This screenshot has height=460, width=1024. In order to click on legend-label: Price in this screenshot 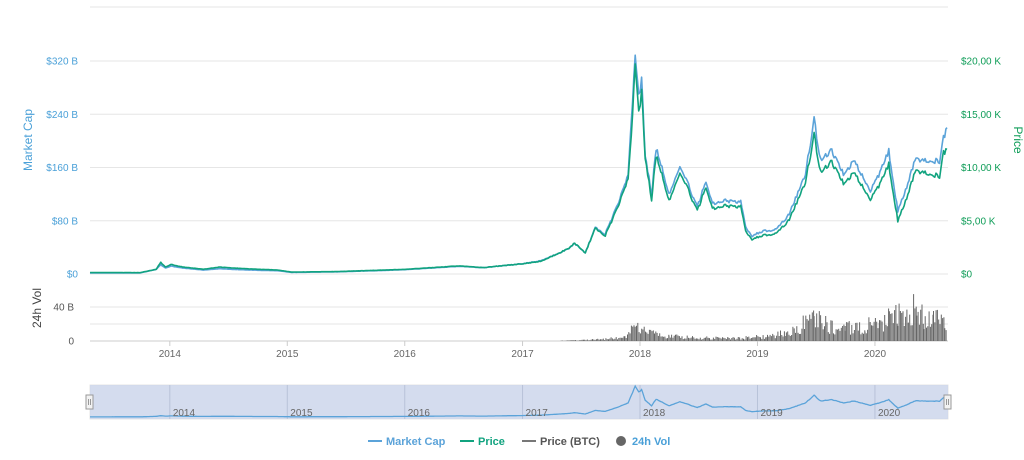, I will do `click(491, 442)`.